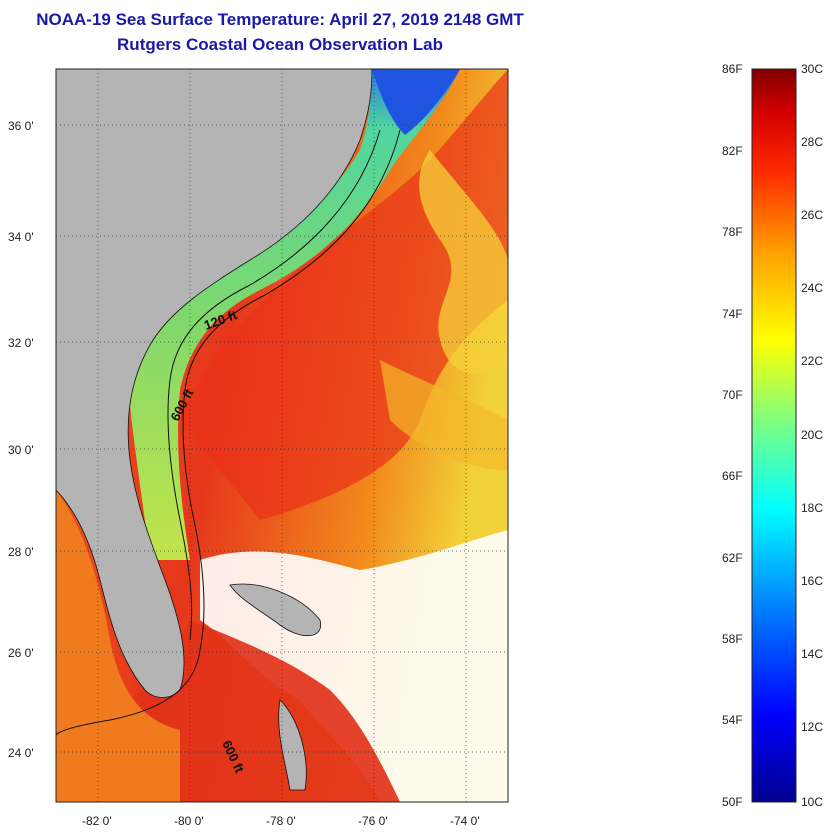  I want to click on f-label: 74F, so click(732, 314).